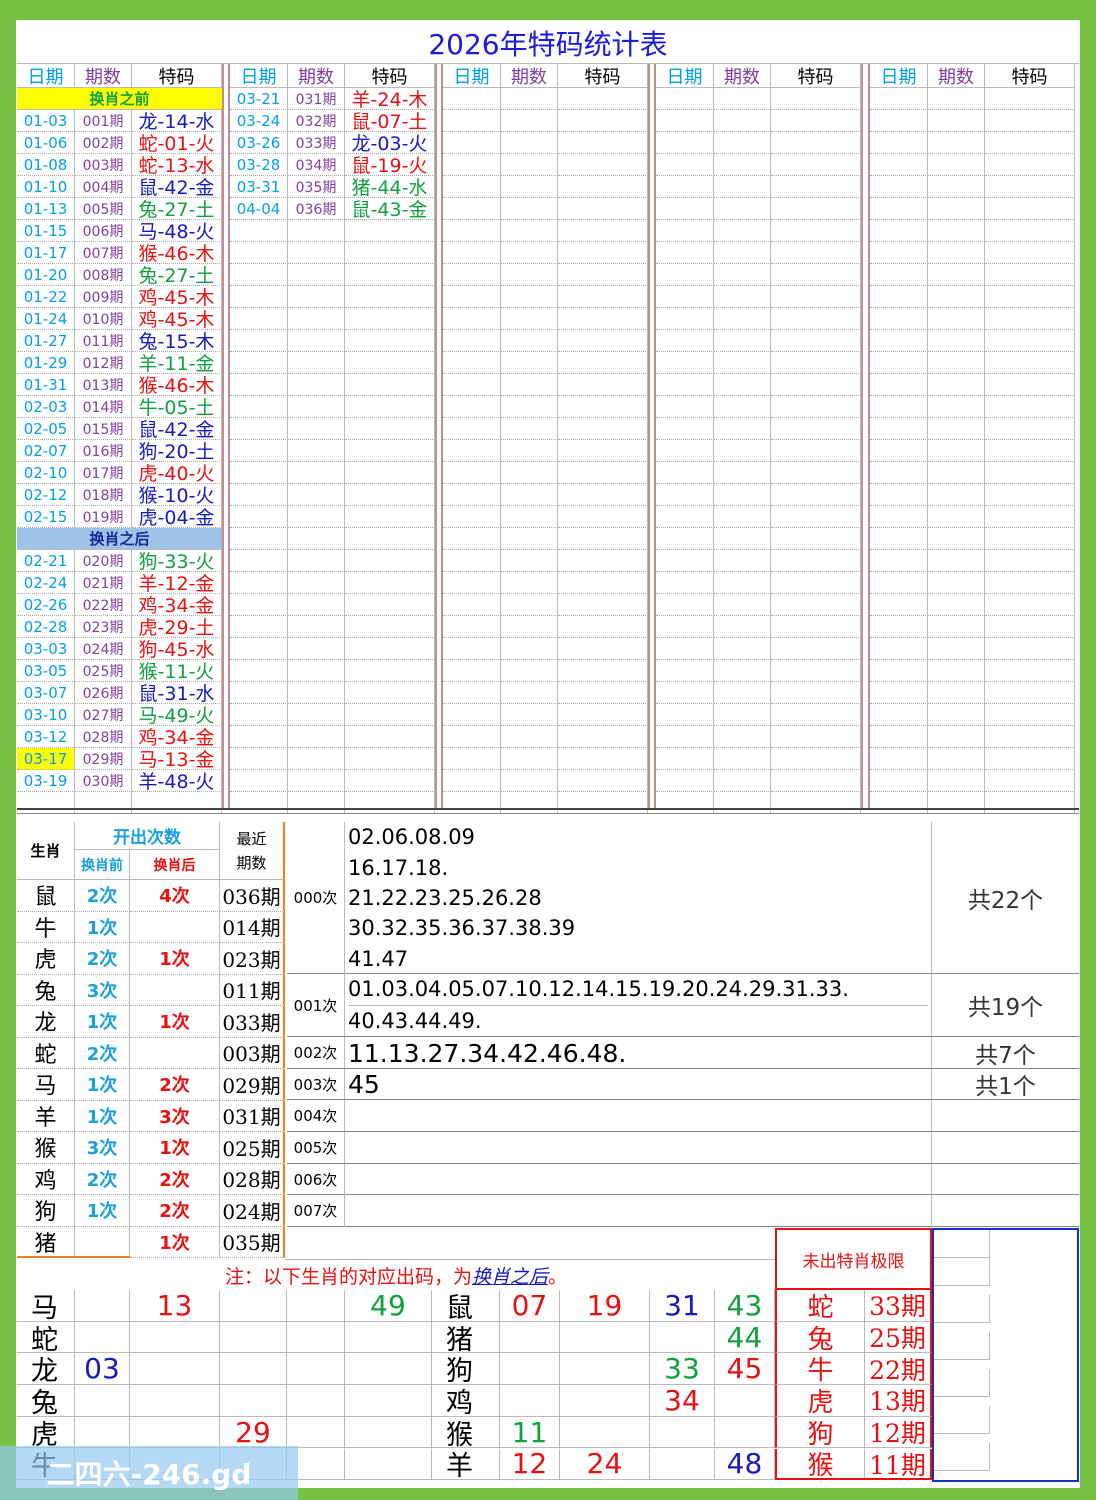 This screenshot has height=1500, width=1096. Describe the element at coordinates (252, 1022) in the screenshot. I see `recent: 033期` at that location.